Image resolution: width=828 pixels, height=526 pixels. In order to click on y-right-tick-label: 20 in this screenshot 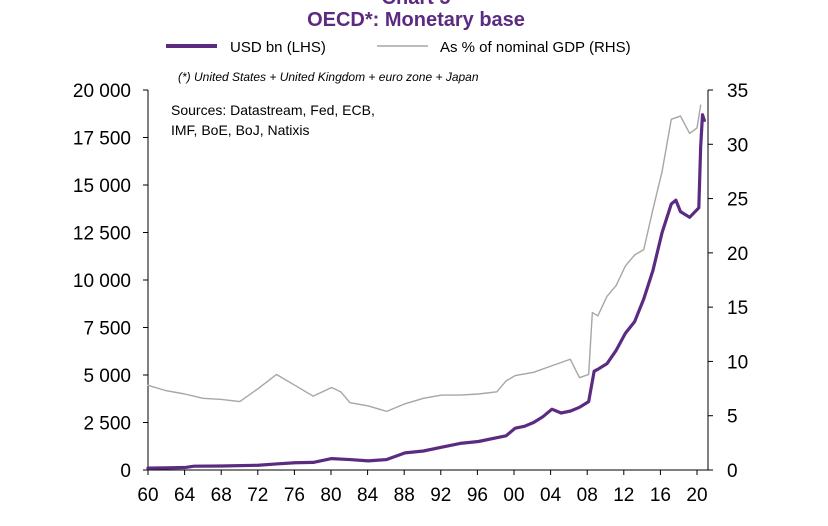, I will do `click(737, 254)`.